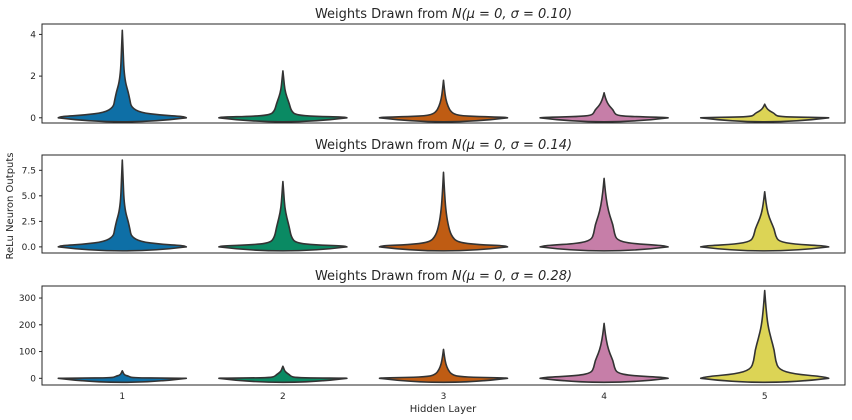 Image resolution: width=852 pixels, height=420 pixels. What do you see at coordinates (283, 397) in the screenshot?
I see `xtick-label-2: 2` at bounding box center [283, 397].